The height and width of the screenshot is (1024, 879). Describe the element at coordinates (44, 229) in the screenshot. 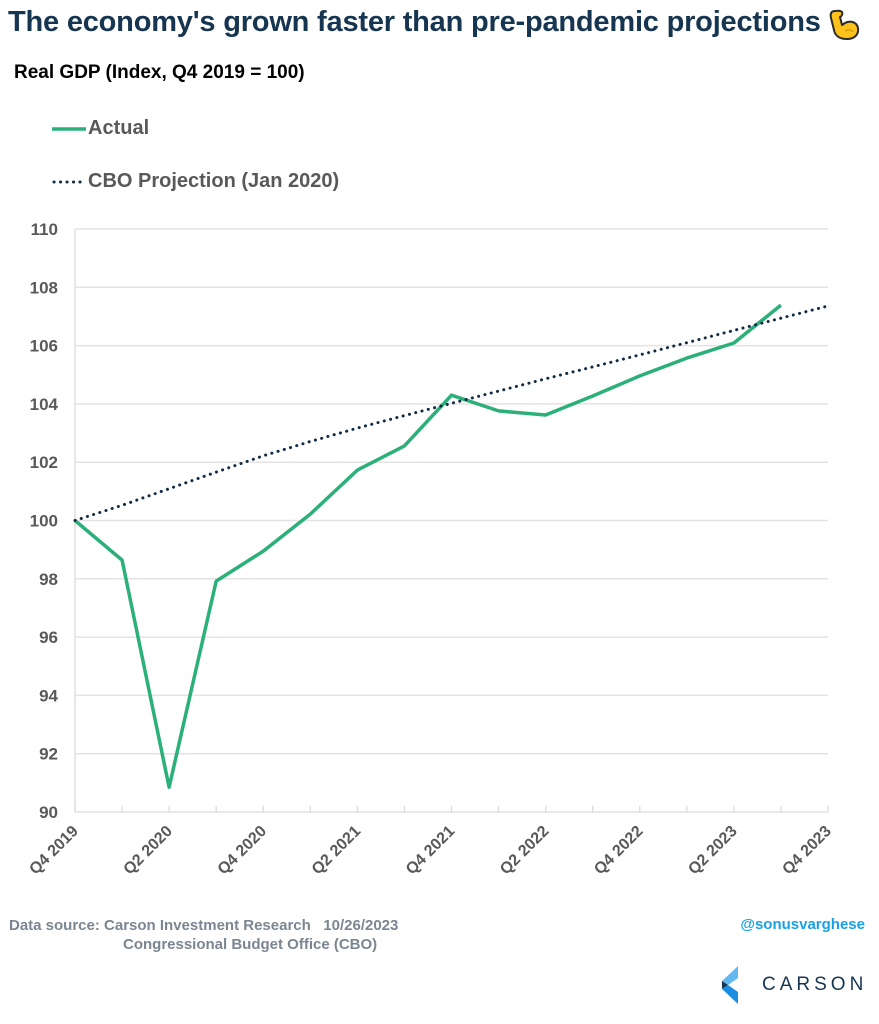

I see `y-tick-label: 110` at that location.